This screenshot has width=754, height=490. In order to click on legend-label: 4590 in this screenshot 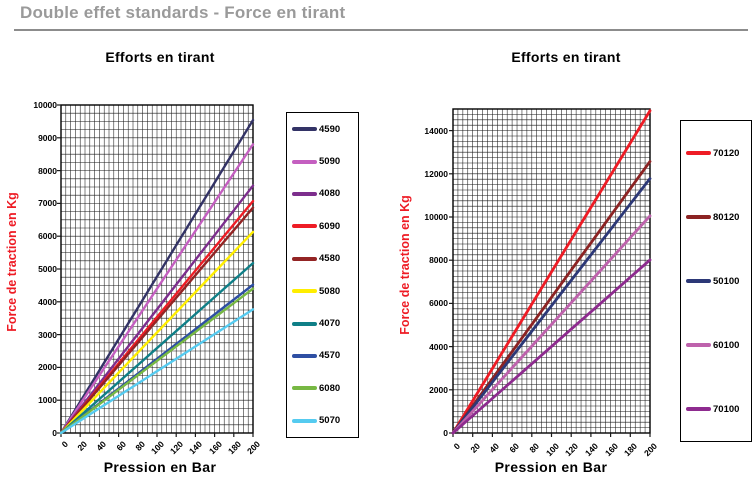, I will do `click(330, 129)`.